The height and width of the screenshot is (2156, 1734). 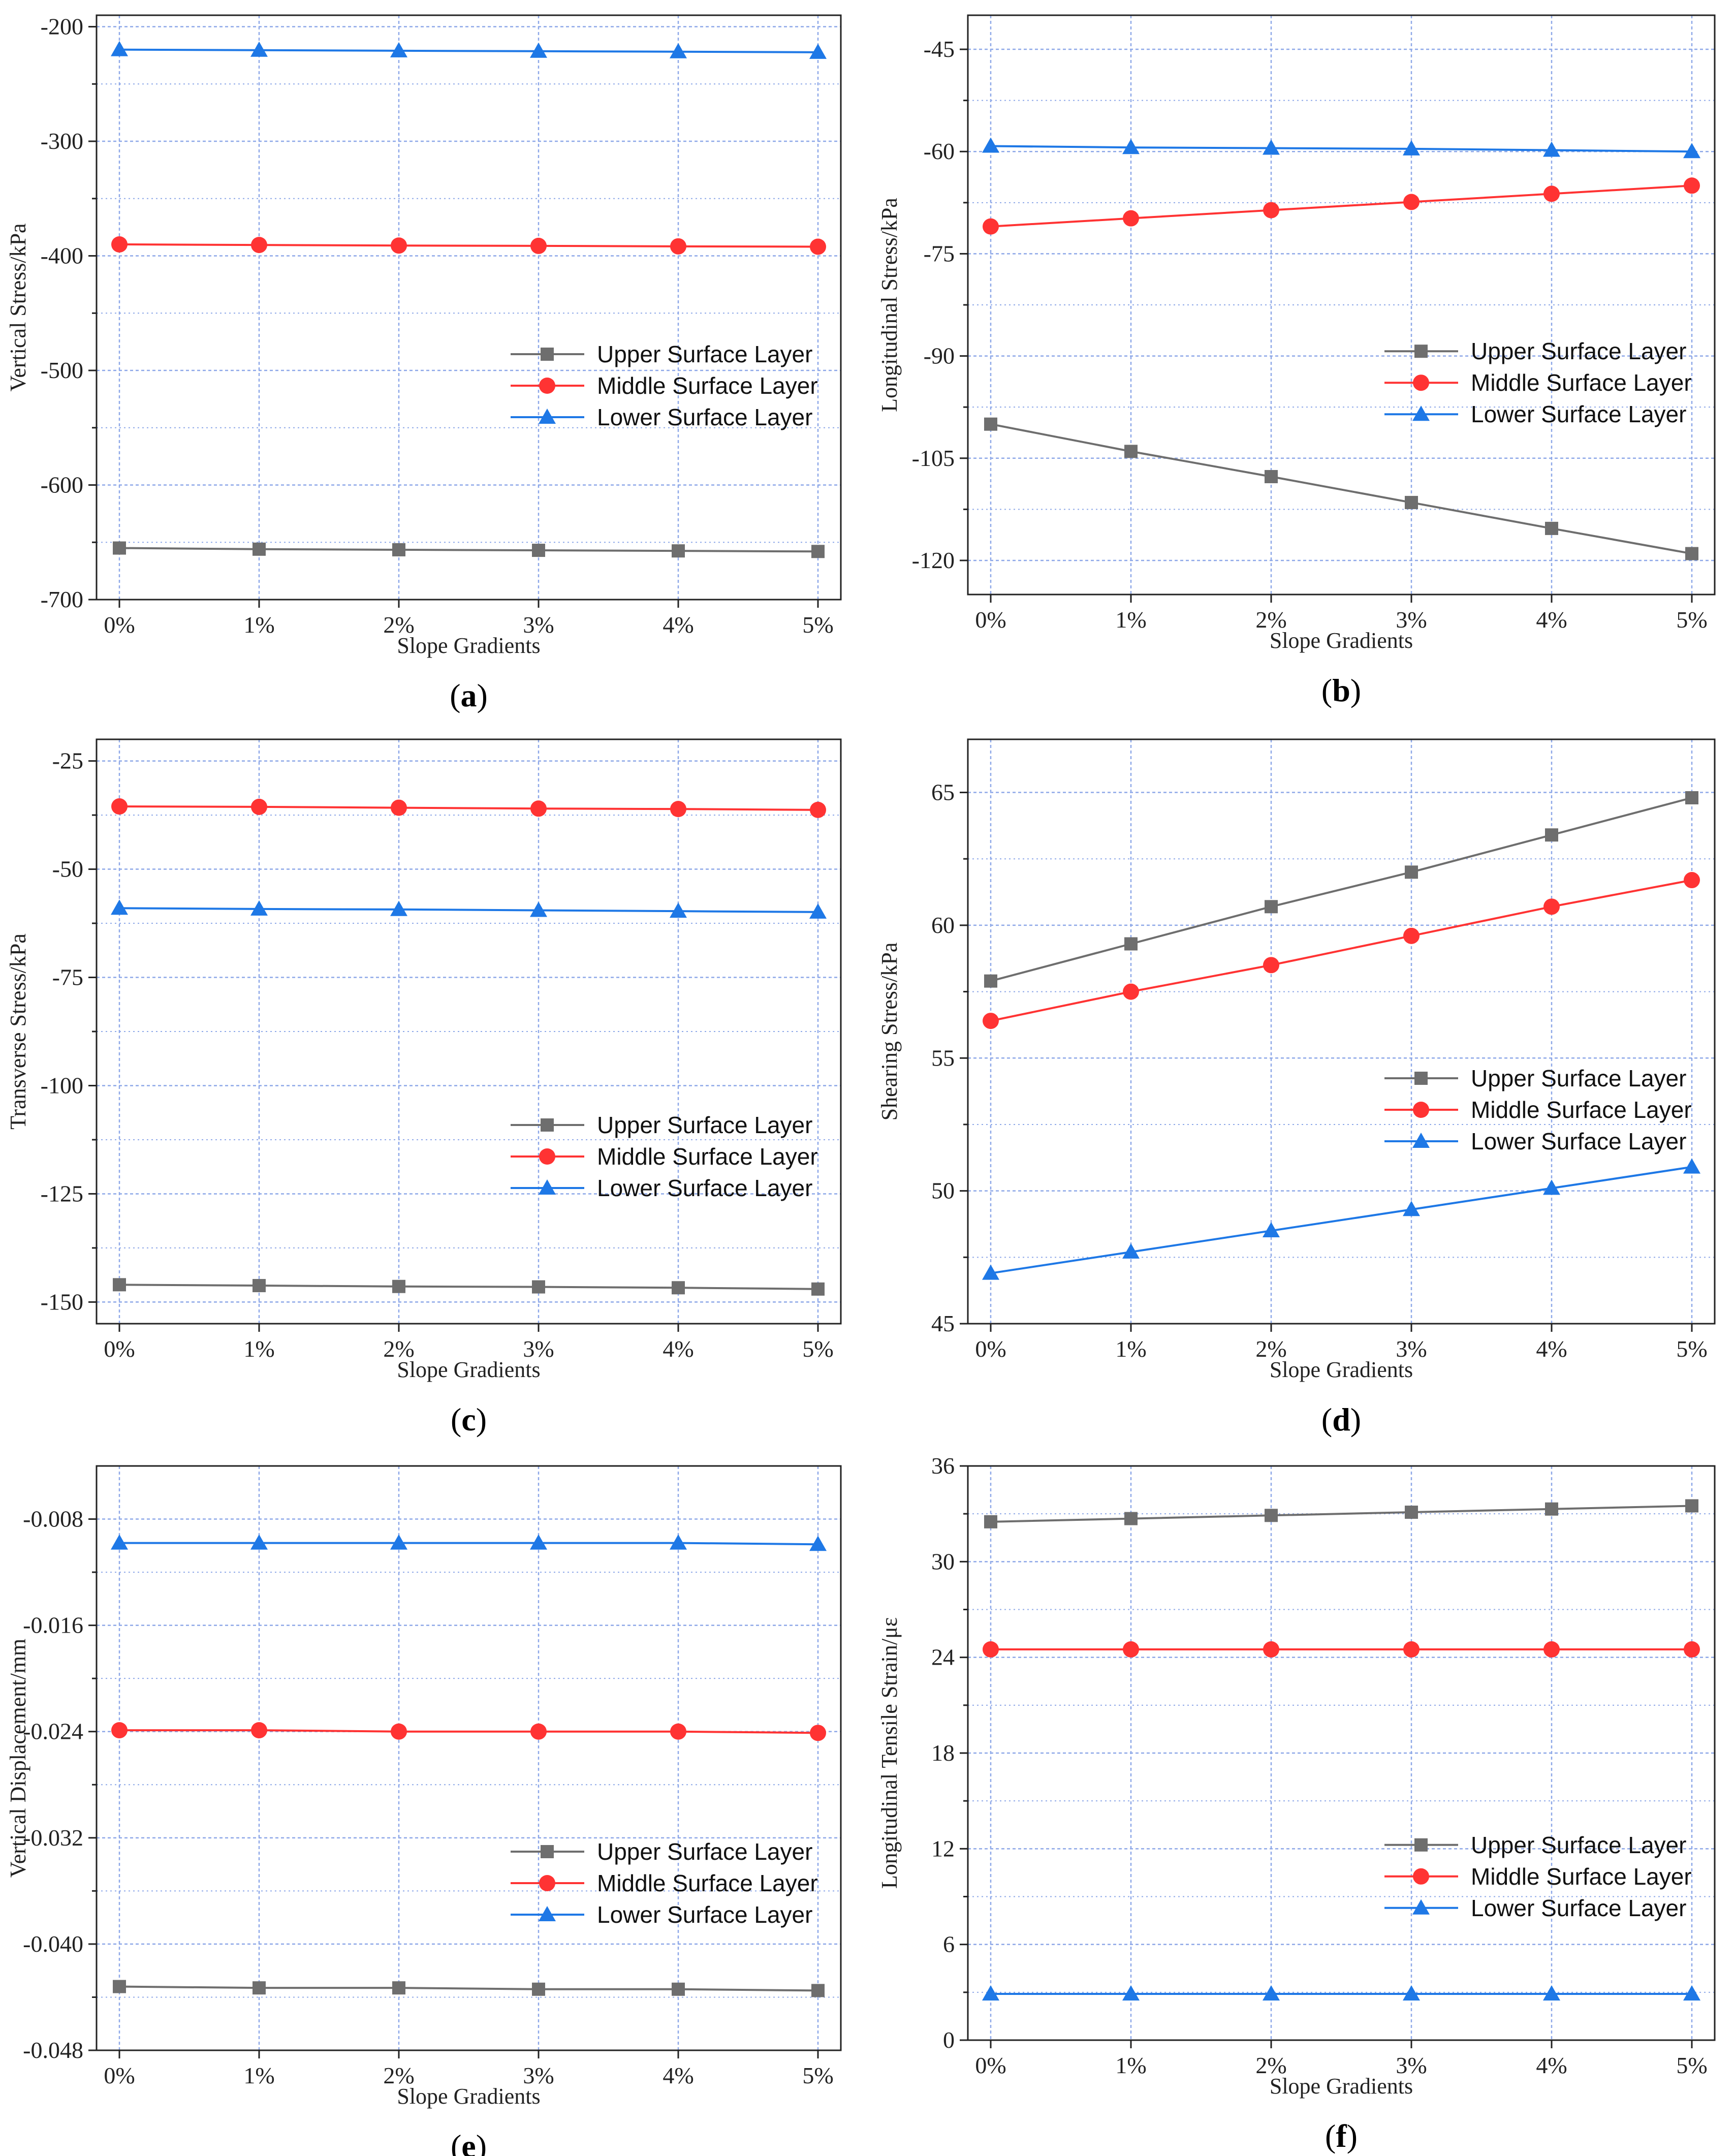 I want to click on x-axis-label: Slope Gradients, so click(x=1341, y=1369).